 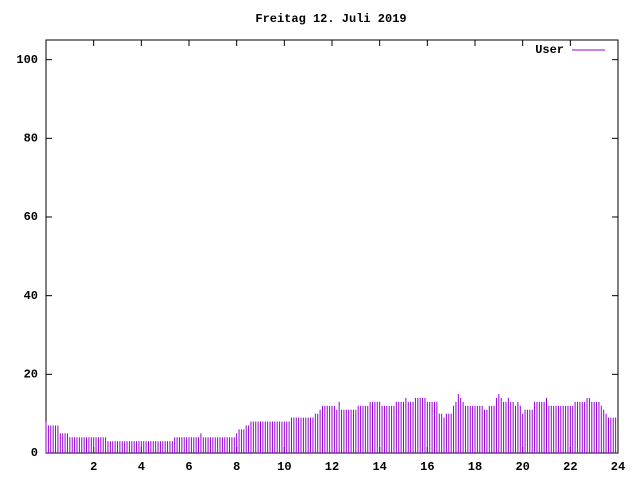 What do you see at coordinates (475, 467) in the screenshot?
I see `x-tick-label: 18` at bounding box center [475, 467].